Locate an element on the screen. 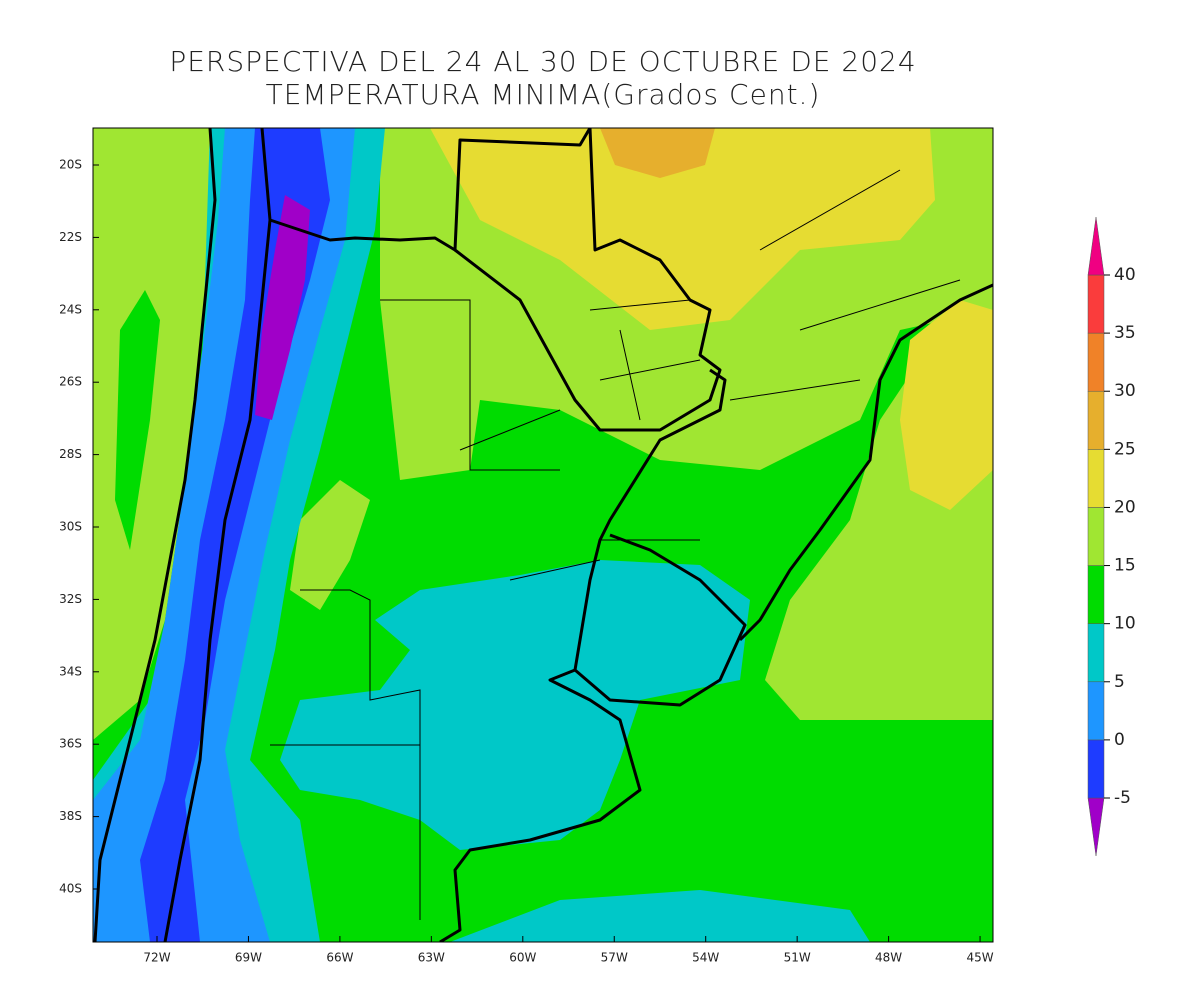  border-paraguay is located at coordinates (588, 280).